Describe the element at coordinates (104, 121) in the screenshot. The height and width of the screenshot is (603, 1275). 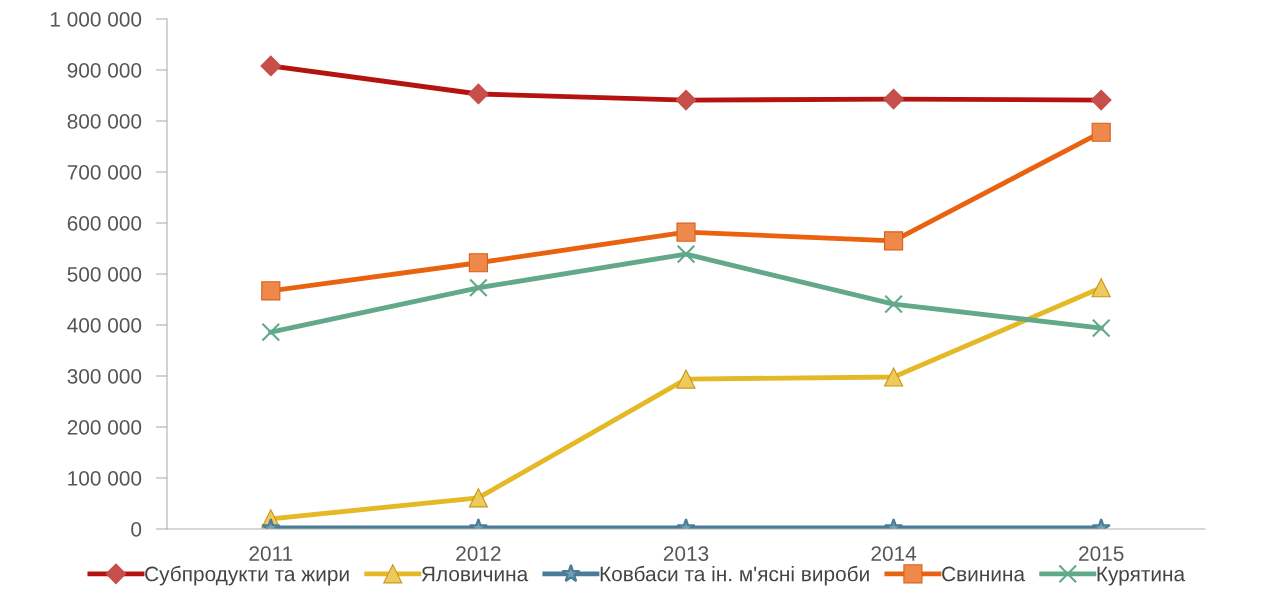
I see `y-tick-label: 800 000` at that location.